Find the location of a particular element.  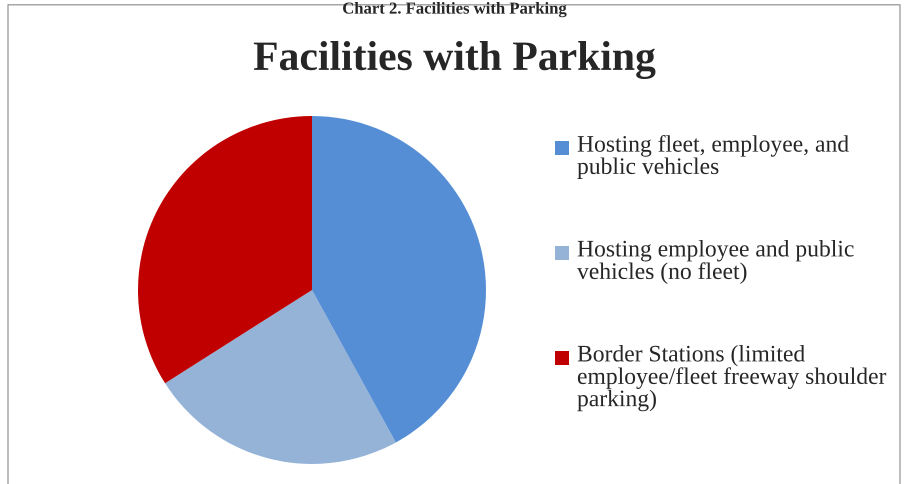

legend-label: Border Stations (limited employee/fleet freeway shoulder parking) is located at coordinates (731, 378).